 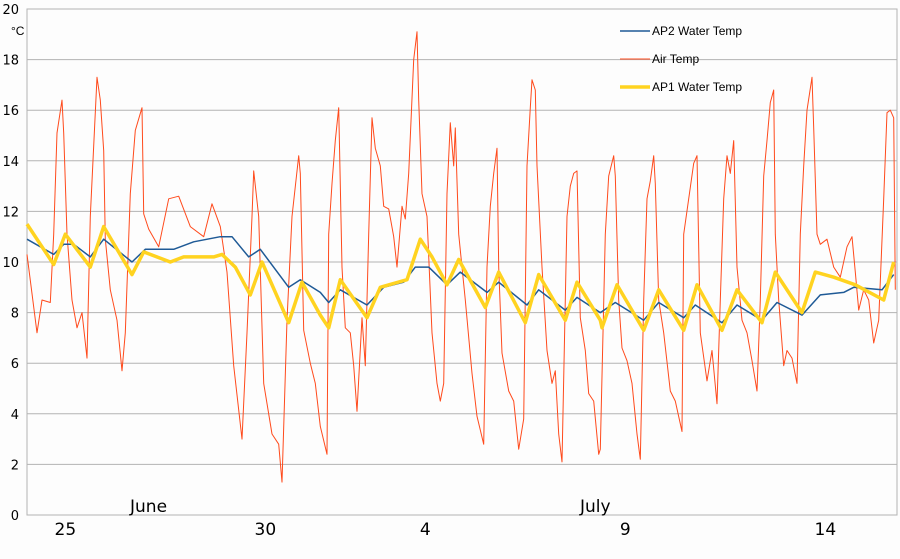 What do you see at coordinates (15, 364) in the screenshot?
I see `y-tick-label: 6` at bounding box center [15, 364].